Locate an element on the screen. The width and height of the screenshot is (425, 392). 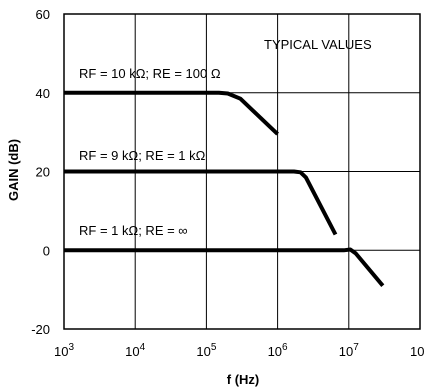
x-tick-label: 10⁶ is located at coordinates (278, 350).